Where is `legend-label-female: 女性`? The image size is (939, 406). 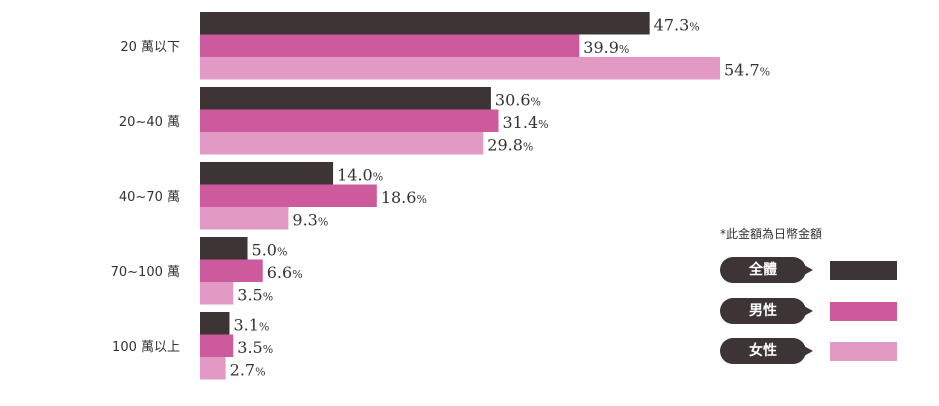 legend-label-female: 女性 is located at coordinates (763, 351).